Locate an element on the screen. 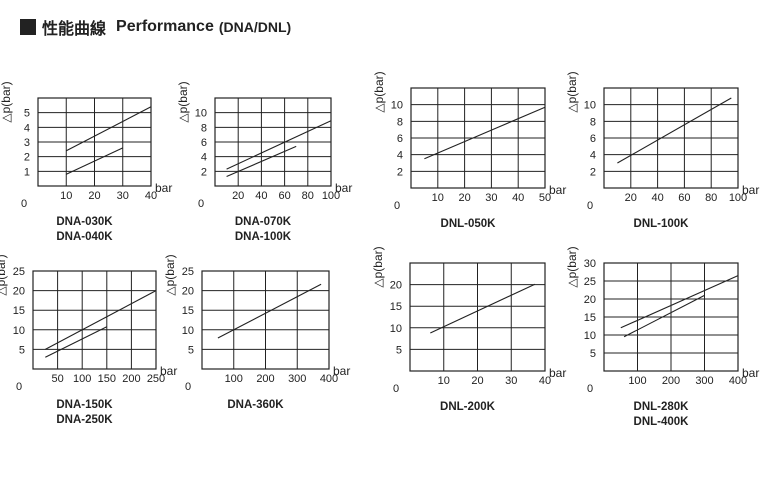 The height and width of the screenshot is (480, 771). model-label: DNA-250K is located at coordinates (84, 420).